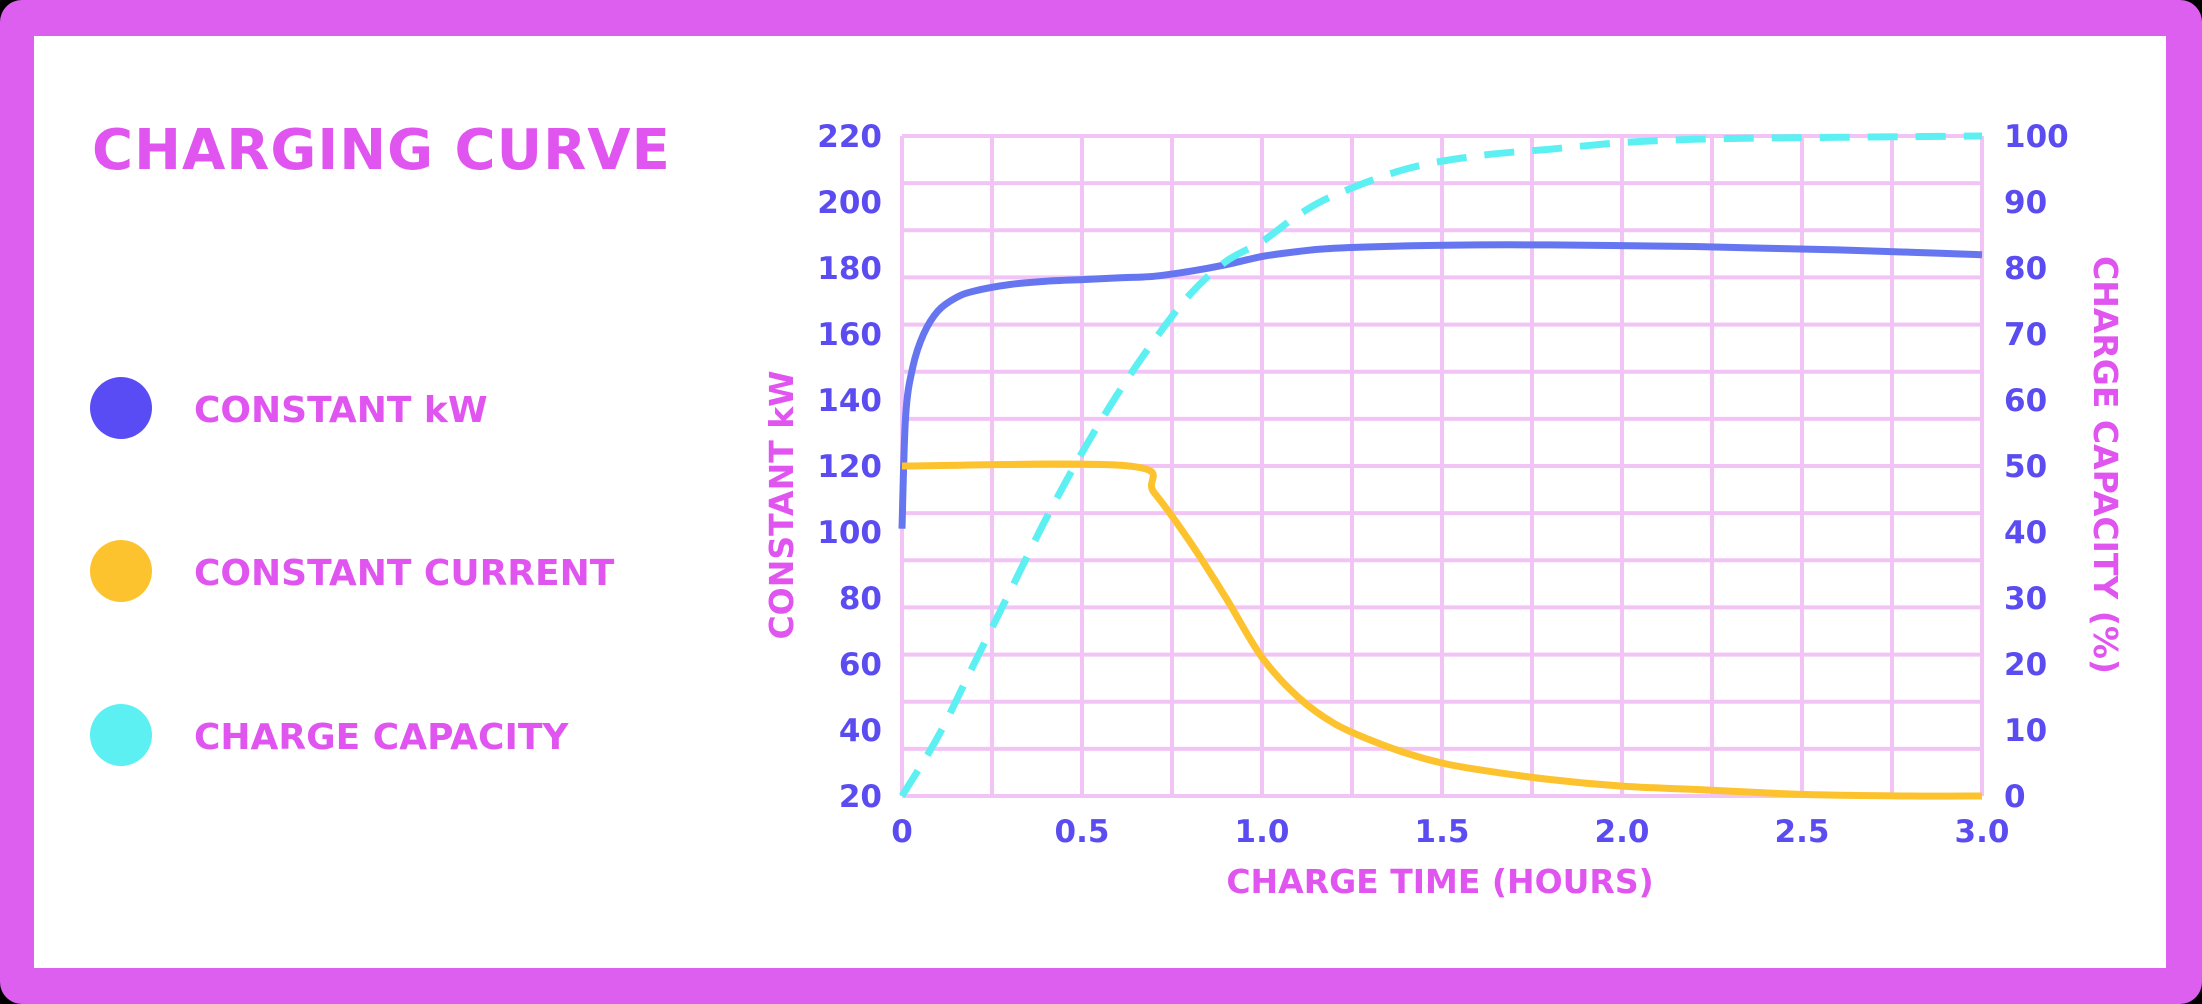 Image resolution: width=2202 pixels, height=1004 pixels. What do you see at coordinates (404, 573) in the screenshot?
I see `legend-label-constant-current: CONSTANT CURRENT` at bounding box center [404, 573].